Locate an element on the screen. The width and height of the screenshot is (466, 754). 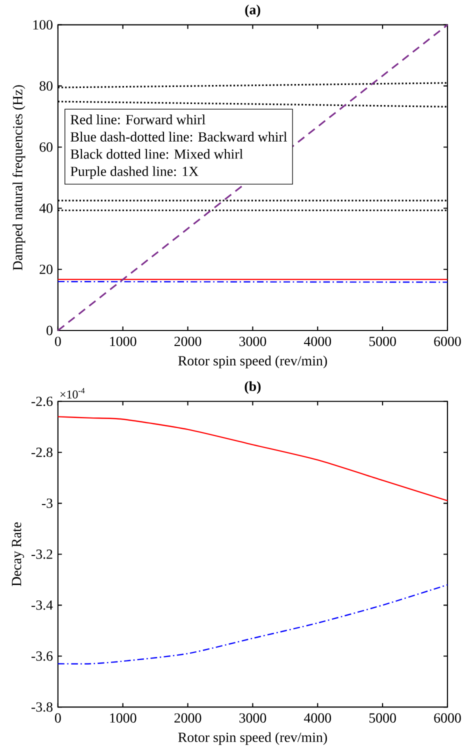
y-axis-title: Damped natural frequencies (Hz) is located at coordinates (19, 177).